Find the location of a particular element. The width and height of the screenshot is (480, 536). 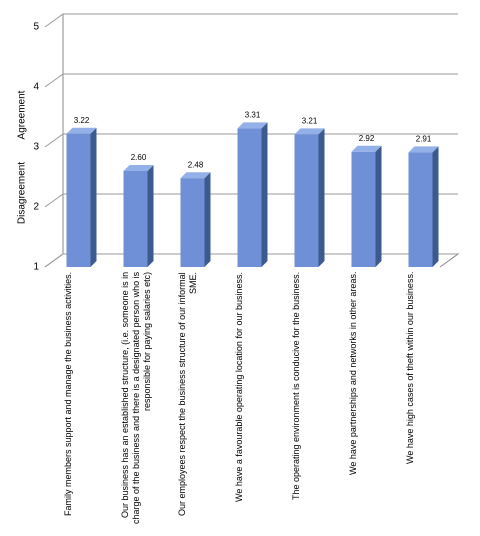

value-label: 3.31 is located at coordinates (253, 115).